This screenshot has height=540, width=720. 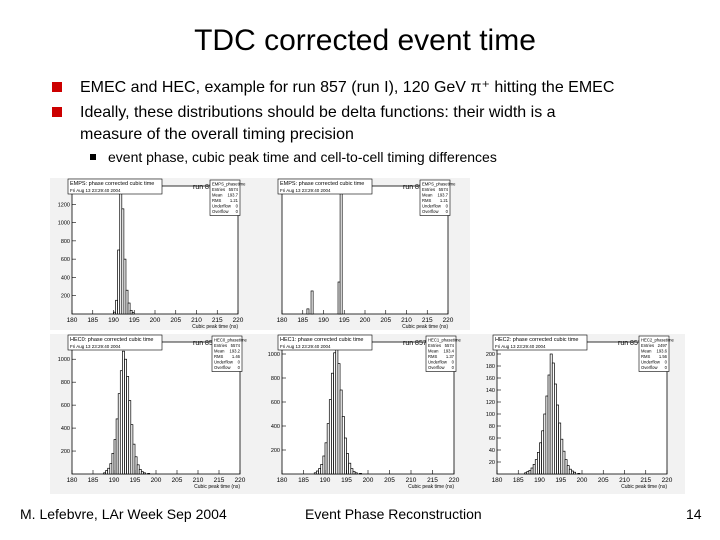 What do you see at coordinates (444, 340) in the screenshot?
I see `stats-title: HEC1_phasetime` at bounding box center [444, 340].